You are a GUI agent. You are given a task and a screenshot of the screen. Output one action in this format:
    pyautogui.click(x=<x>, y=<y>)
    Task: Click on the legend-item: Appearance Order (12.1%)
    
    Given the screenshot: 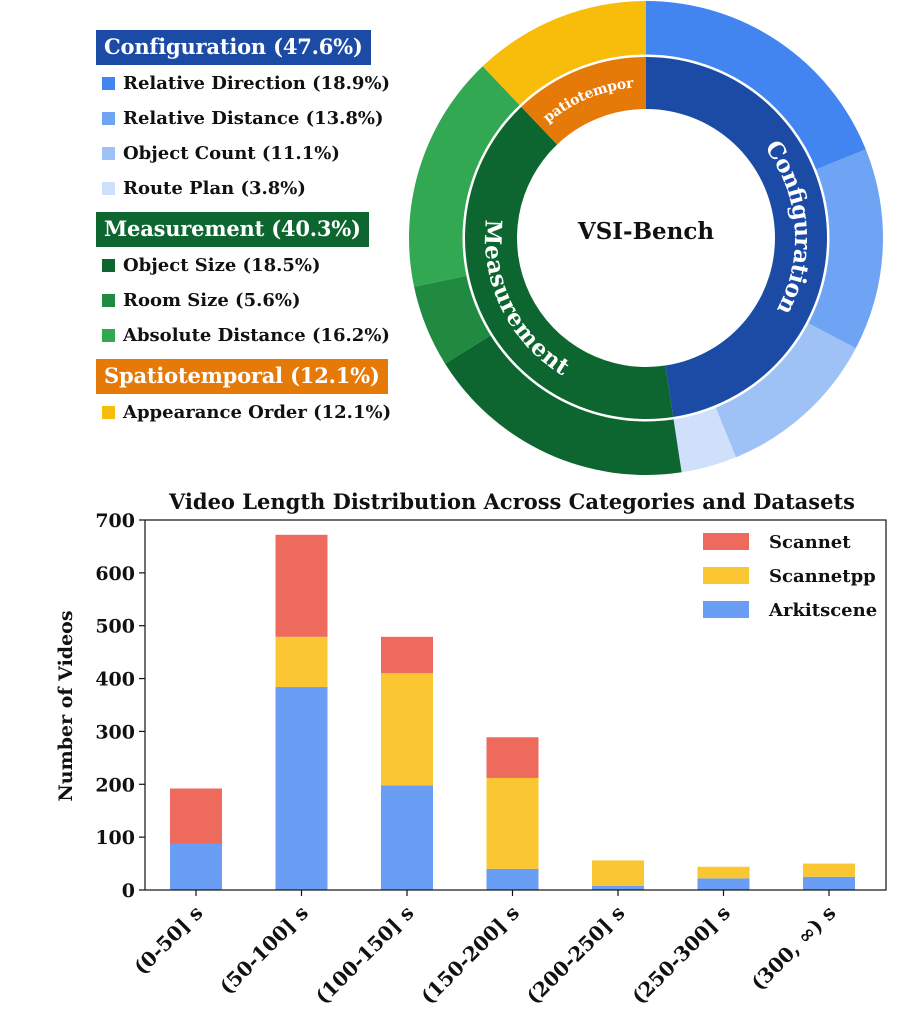 What is the action you would take?
    pyautogui.click(x=259, y=412)
    